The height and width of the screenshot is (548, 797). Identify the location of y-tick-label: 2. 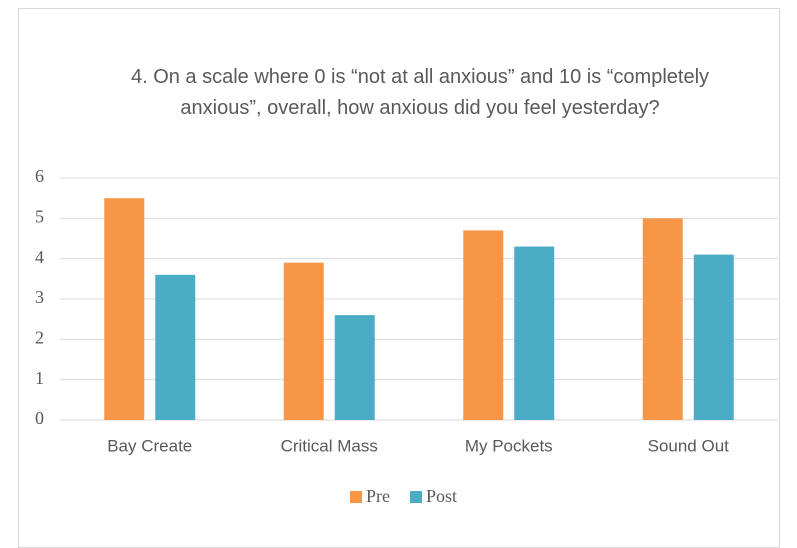
(39, 337).